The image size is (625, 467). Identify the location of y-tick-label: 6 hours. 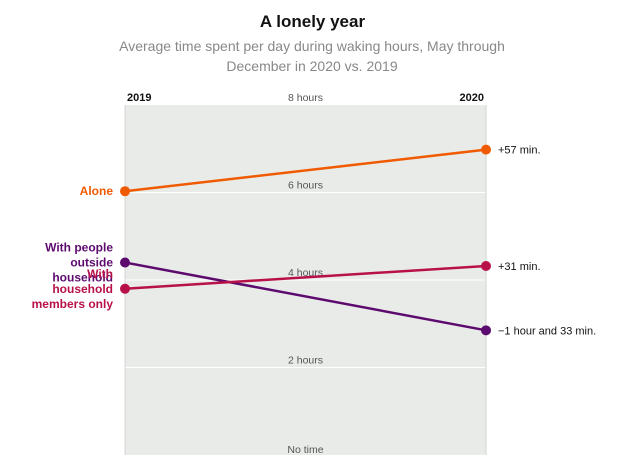
(305, 186).